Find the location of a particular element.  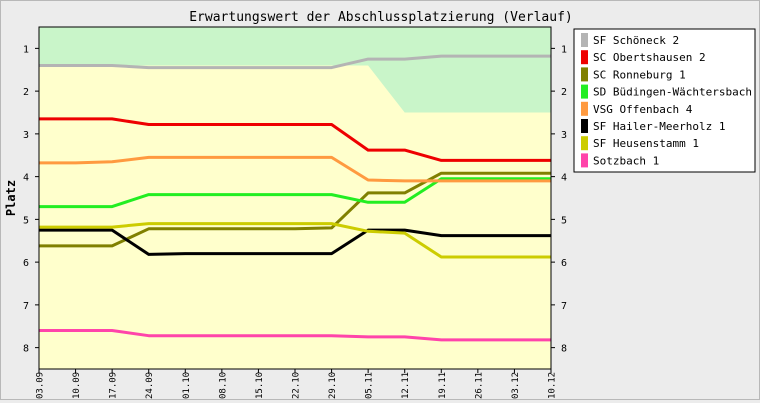

x-tick-label: 26.11 is located at coordinates (479, 385).